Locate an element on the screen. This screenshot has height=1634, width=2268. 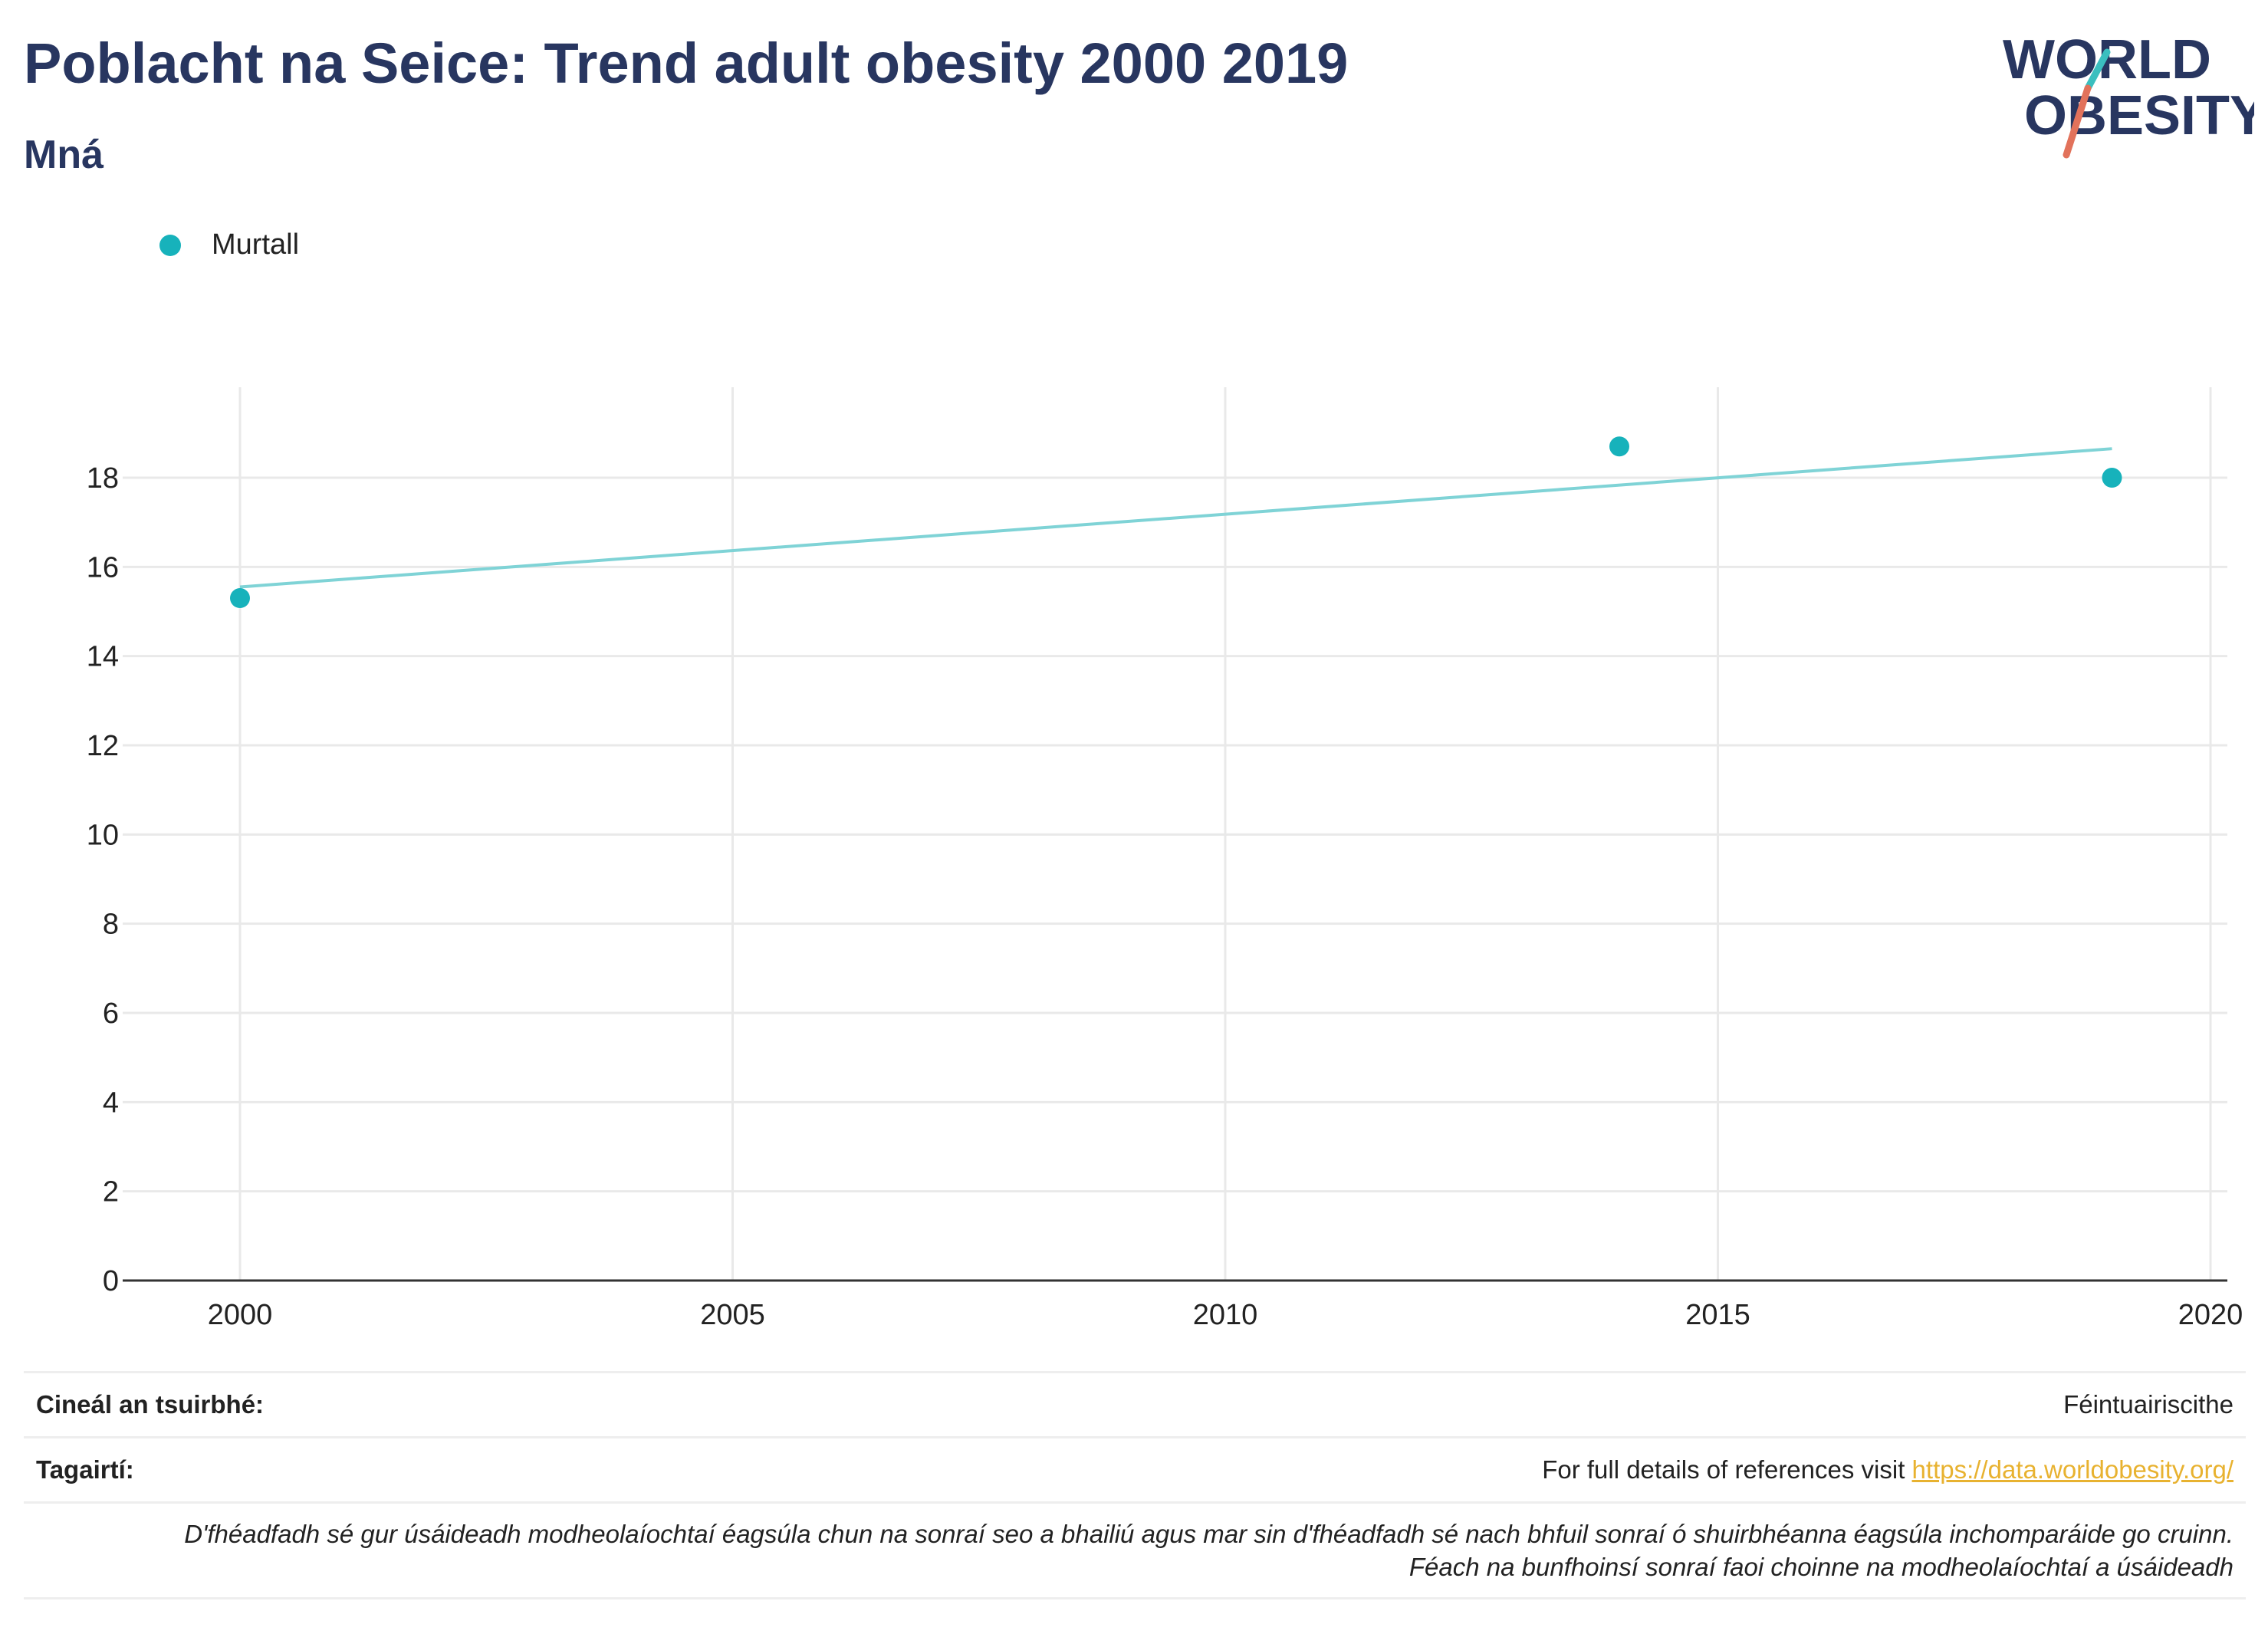
y-tick-label-16: 16 is located at coordinates (103, 568).